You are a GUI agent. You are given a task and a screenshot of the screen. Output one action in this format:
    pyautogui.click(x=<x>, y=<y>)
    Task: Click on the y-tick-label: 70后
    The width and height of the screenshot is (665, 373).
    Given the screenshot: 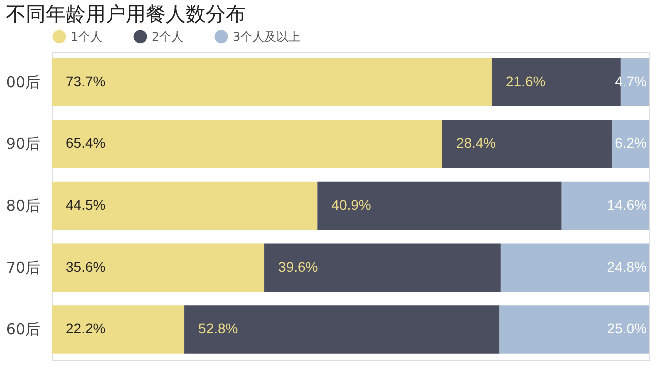 What is the action you would take?
    pyautogui.click(x=23, y=267)
    